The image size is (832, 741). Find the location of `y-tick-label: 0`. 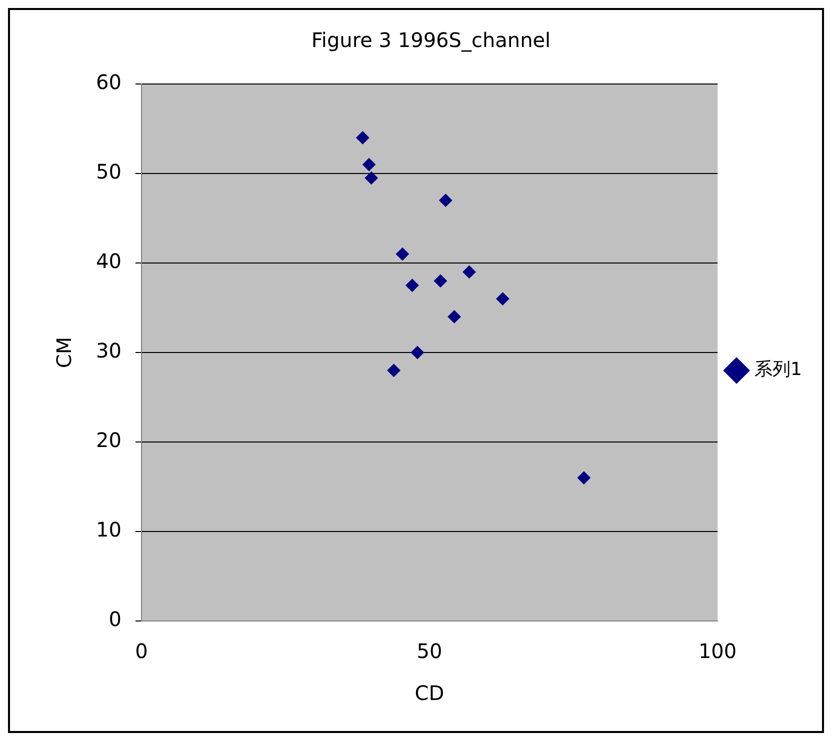

y-tick-label: 0 is located at coordinates (115, 619).